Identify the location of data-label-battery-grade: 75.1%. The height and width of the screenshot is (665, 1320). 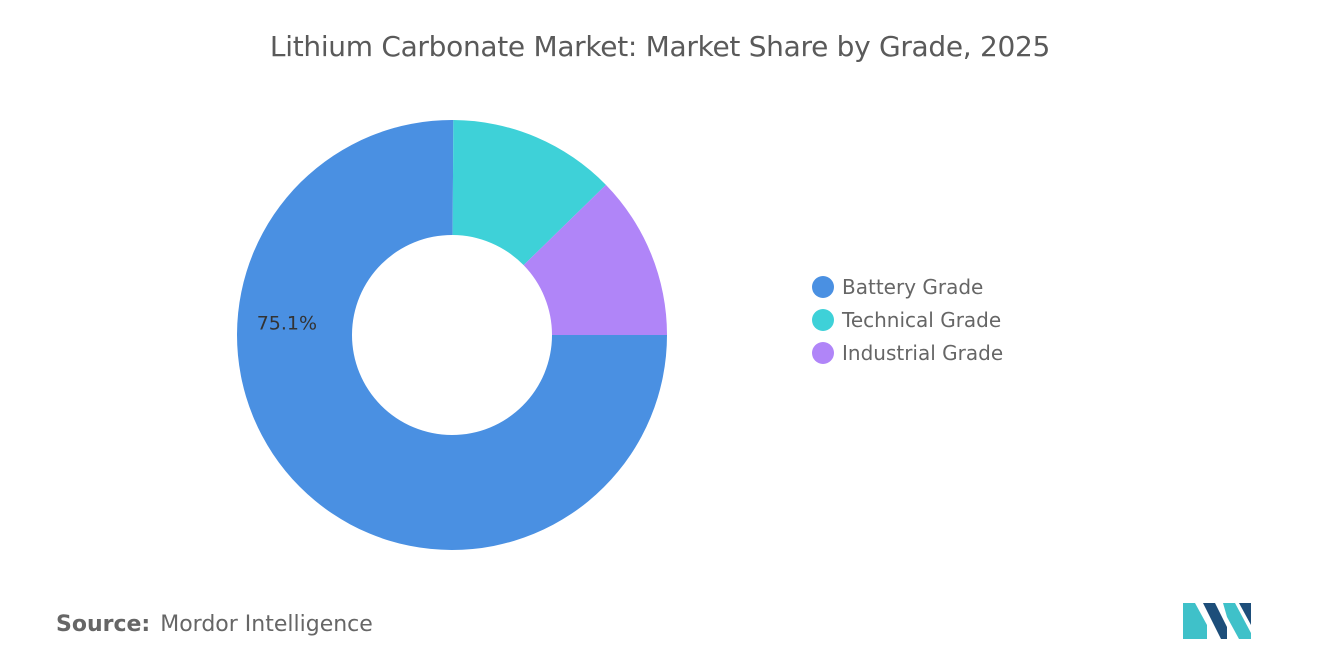
(287, 323).